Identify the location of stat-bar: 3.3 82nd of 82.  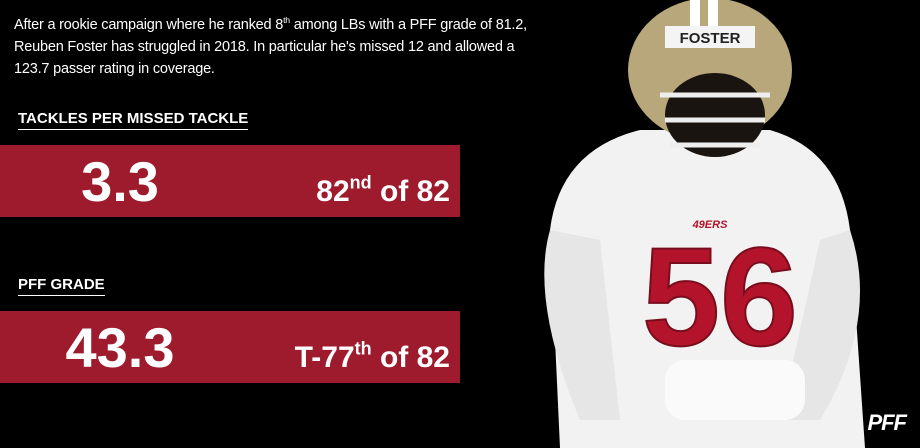
(230, 181).